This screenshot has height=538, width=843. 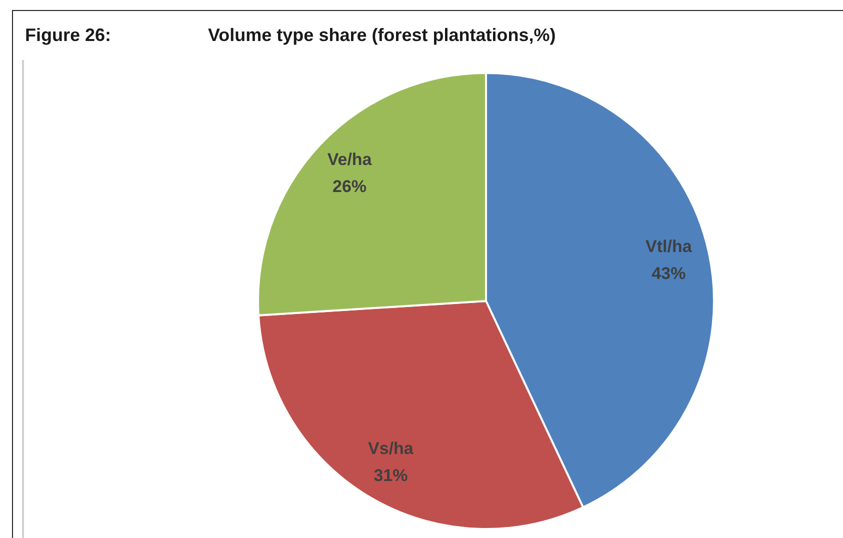 What do you see at coordinates (382, 35) in the screenshot?
I see `chart-subtitle: Volume type share (forest plantations,%)` at bounding box center [382, 35].